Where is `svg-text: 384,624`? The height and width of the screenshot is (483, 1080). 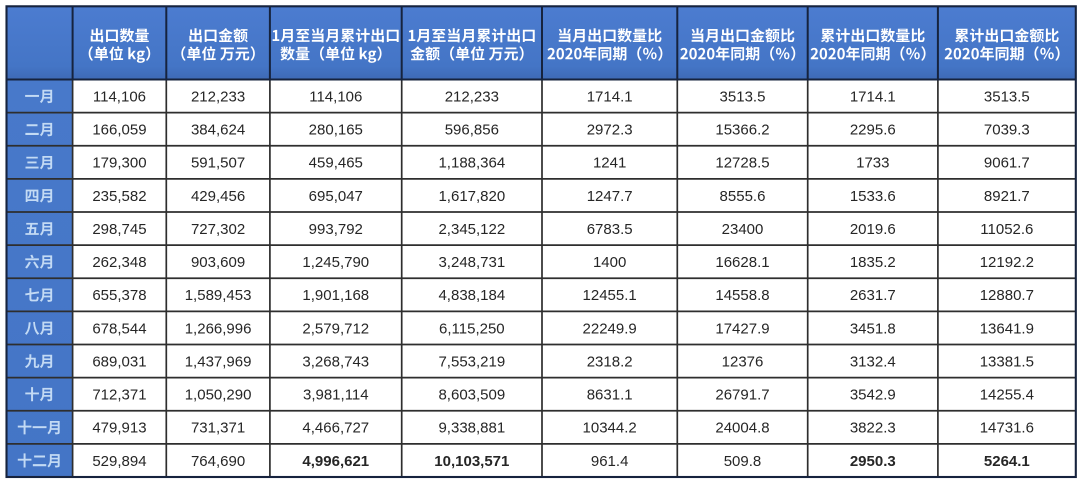
svg-text: 384,624 is located at coordinates (218, 130).